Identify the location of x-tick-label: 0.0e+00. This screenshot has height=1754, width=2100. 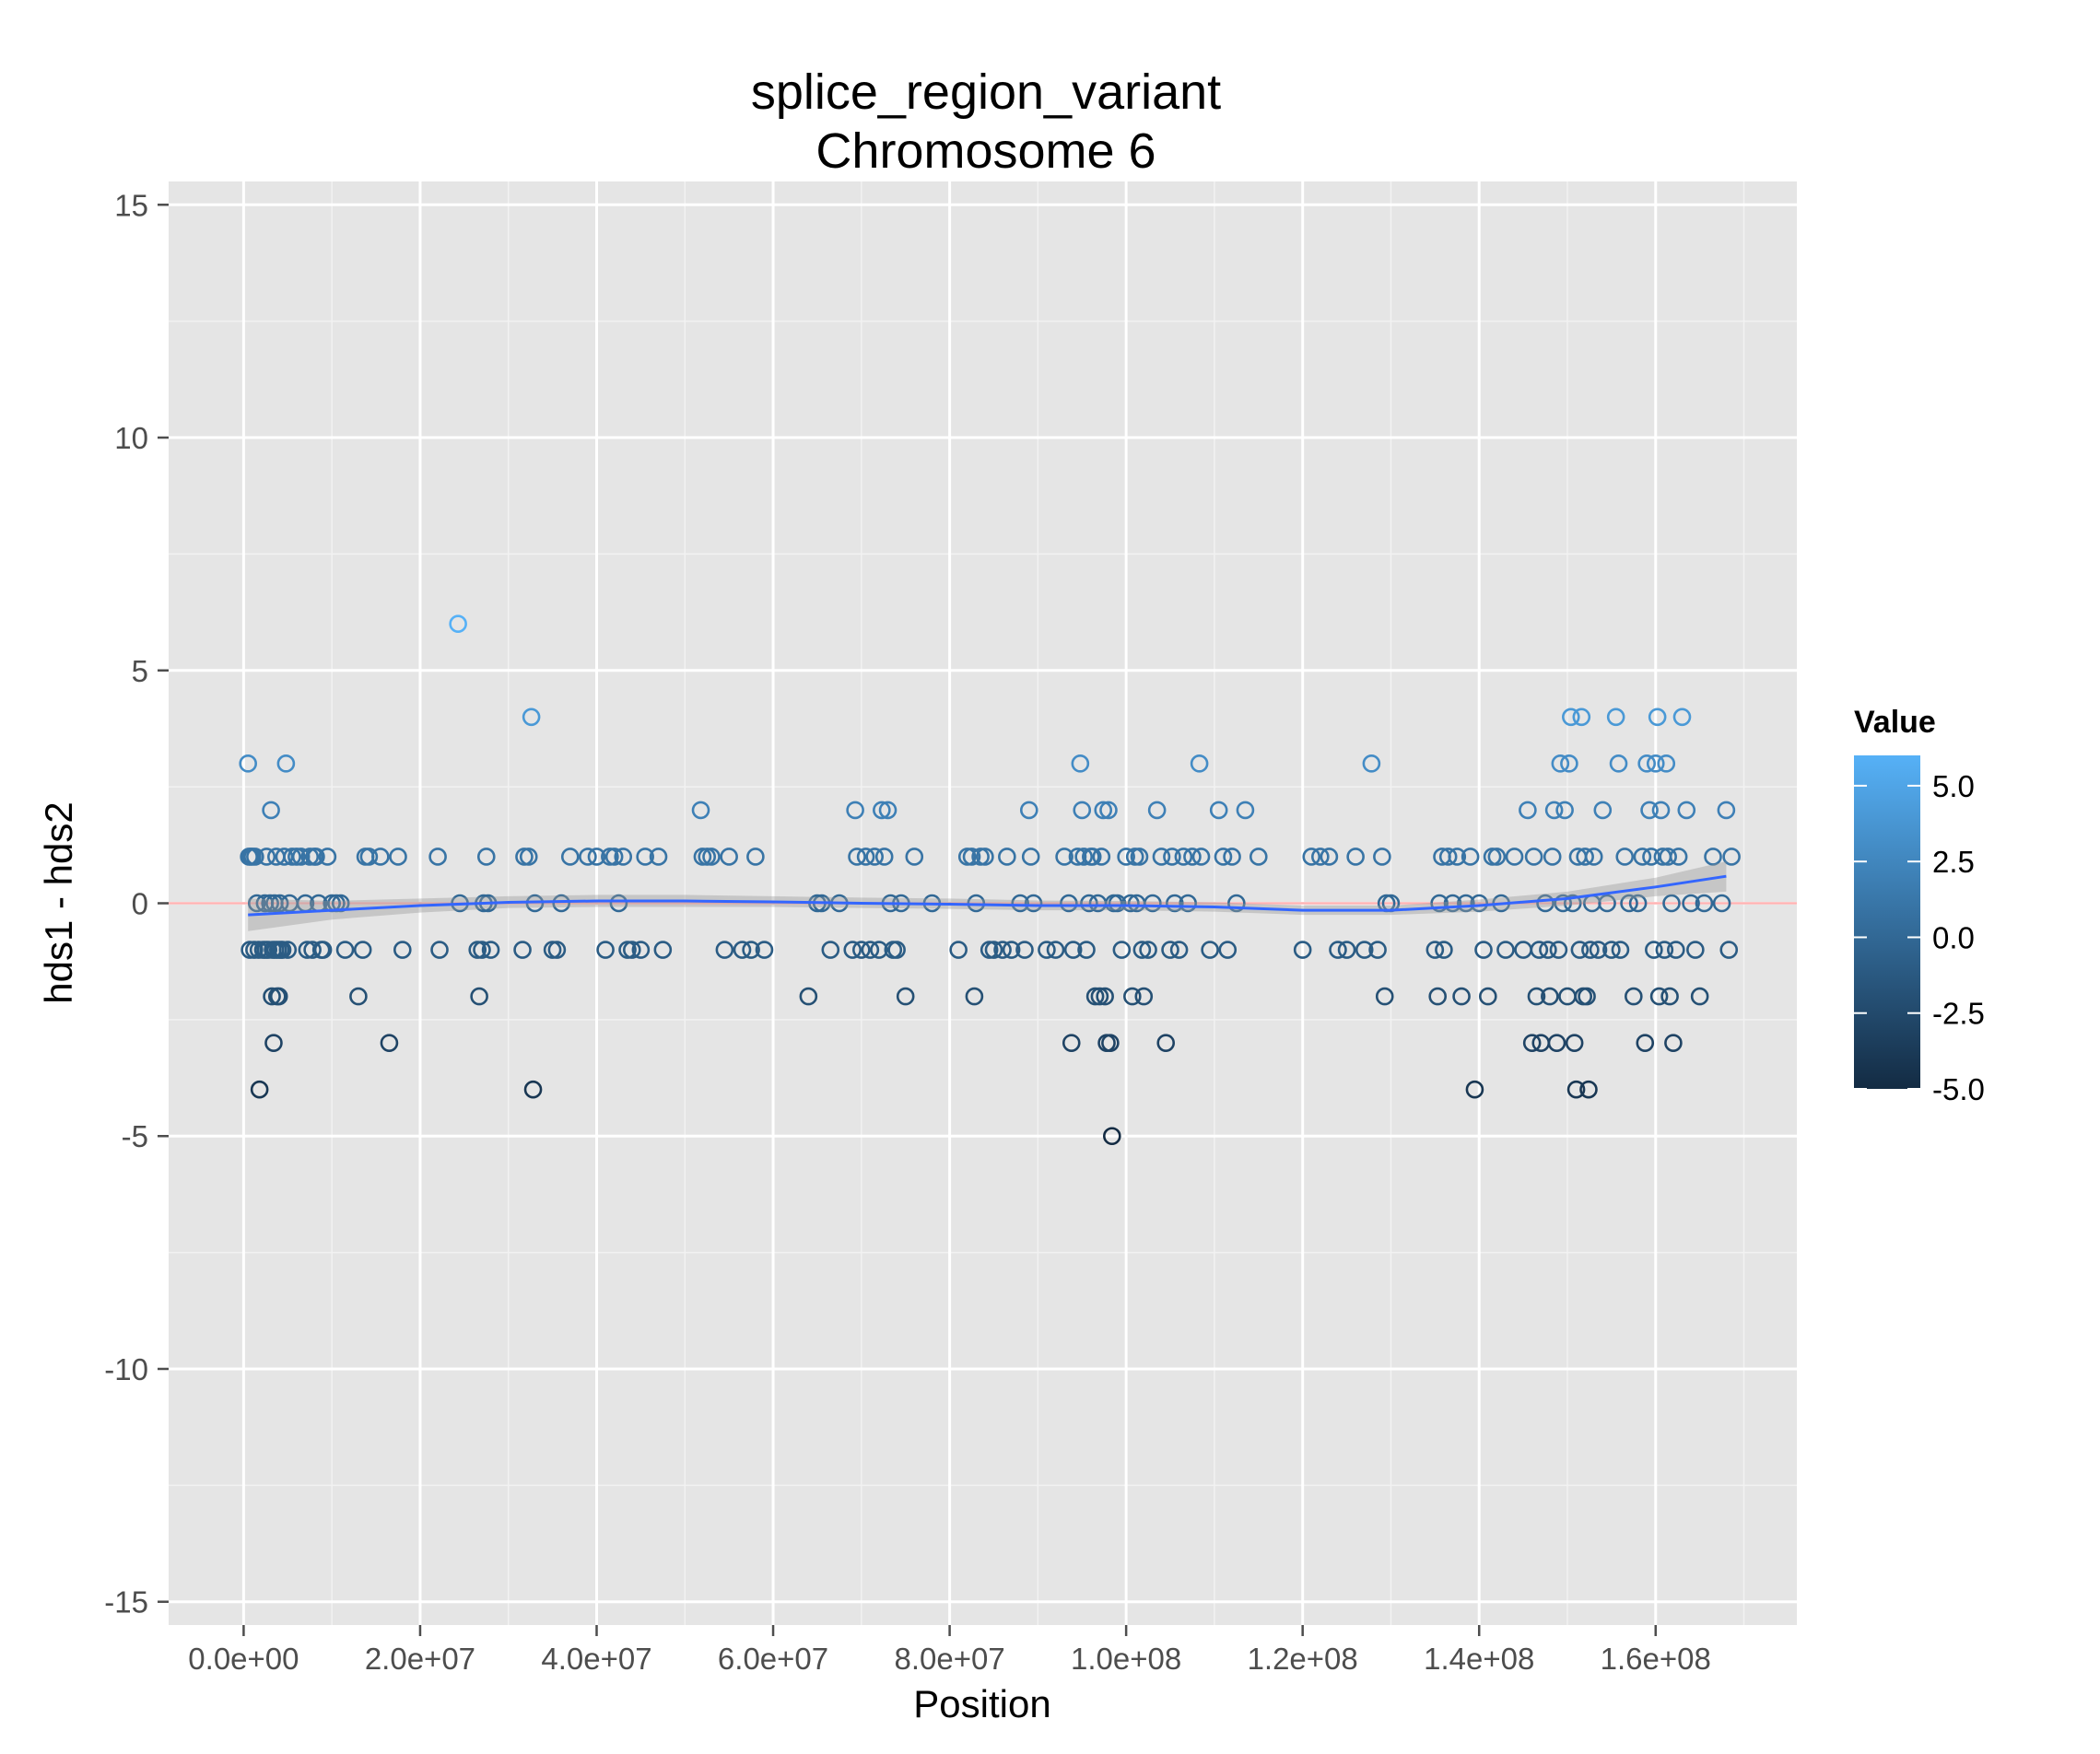
(243, 1659).